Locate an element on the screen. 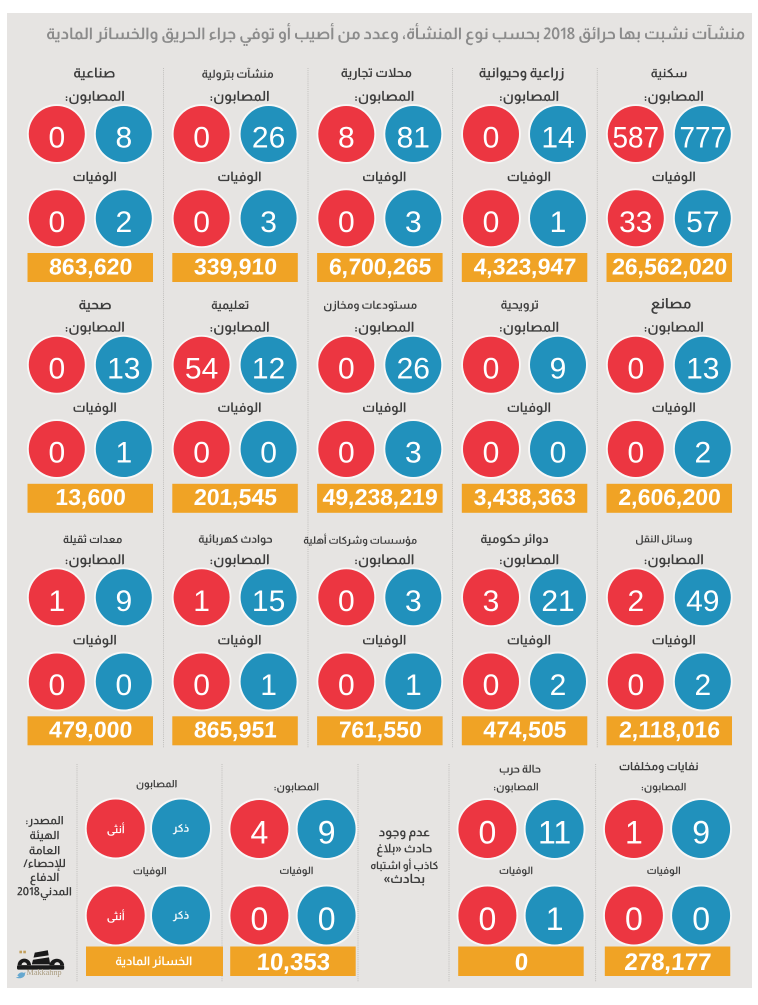 Image resolution: width=758 pixels, height=1005 pixels. svg-text: Makkahnp is located at coordinates (44, 972).